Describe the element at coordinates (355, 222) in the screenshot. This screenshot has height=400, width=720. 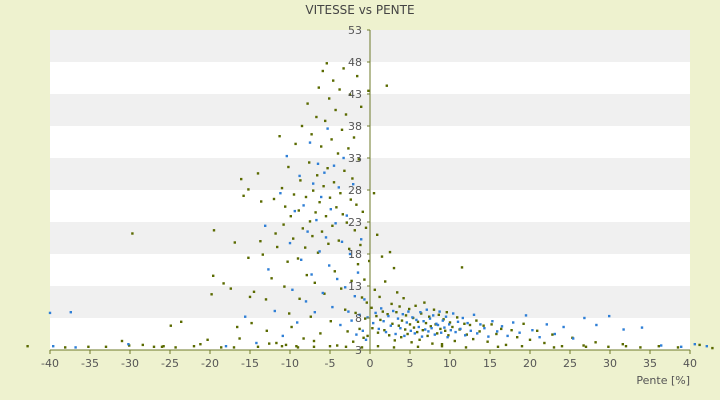
I see `y-tick-label: 23` at that location.